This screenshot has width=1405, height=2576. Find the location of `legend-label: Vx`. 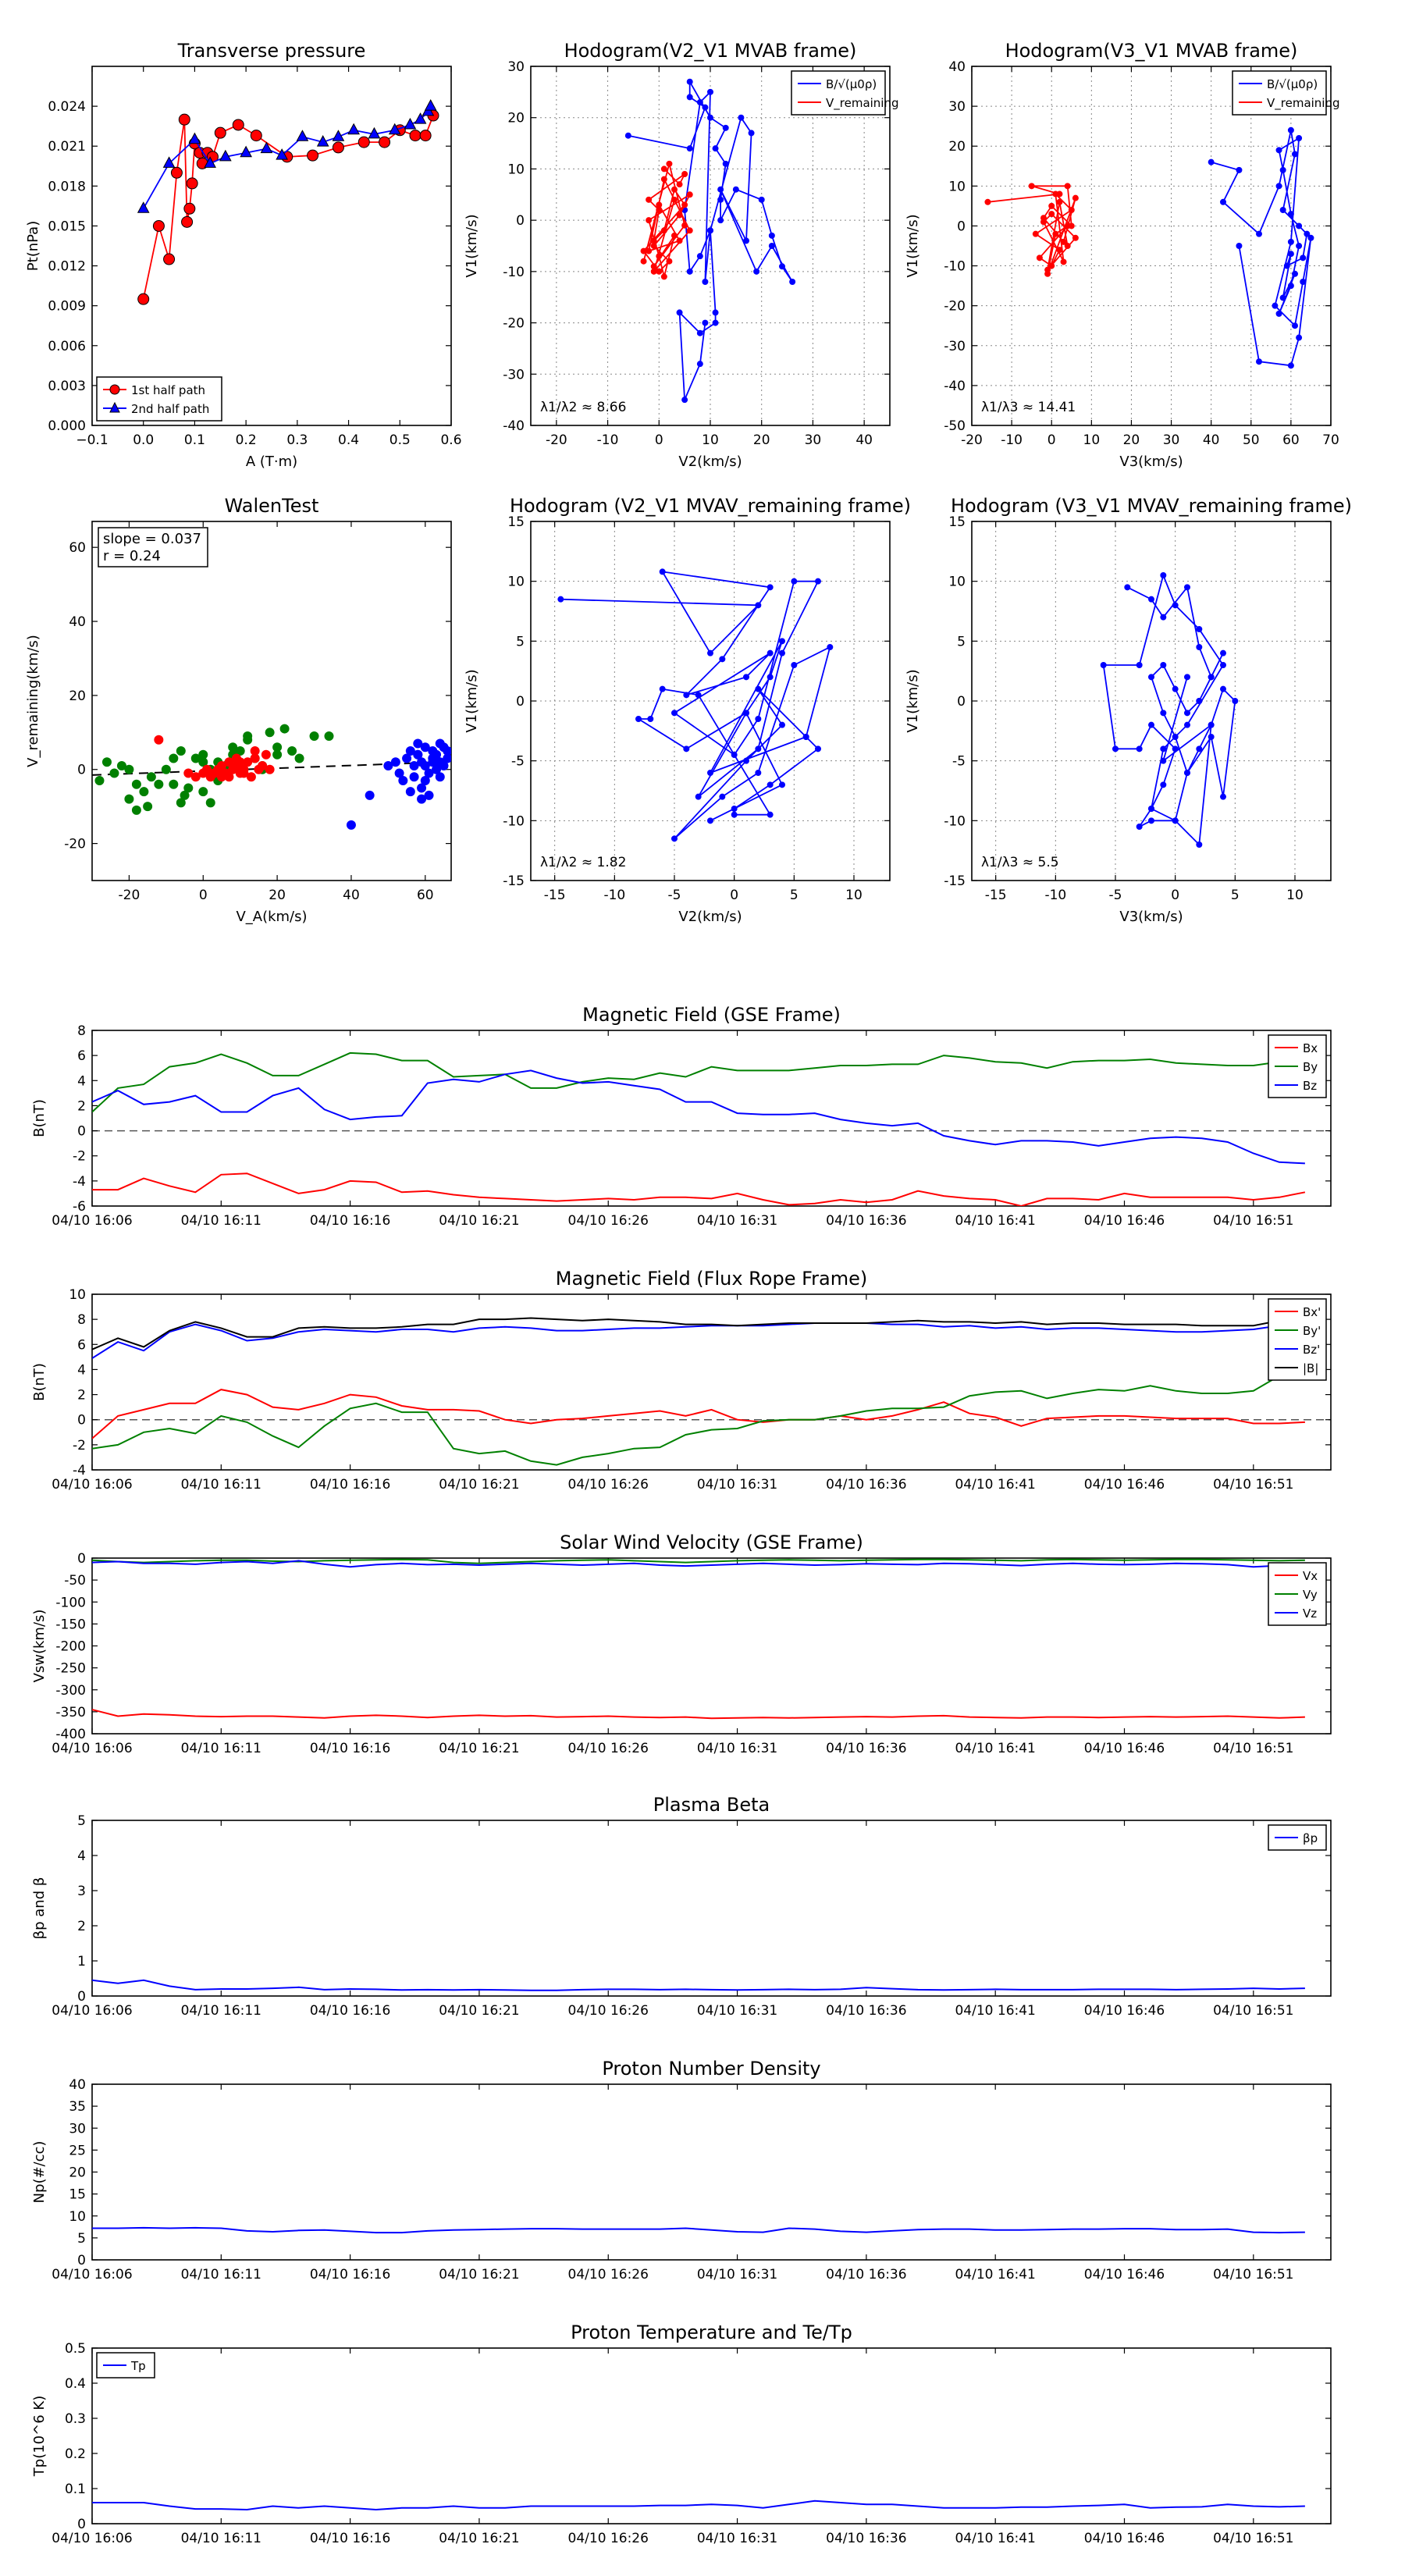

legend-label: Vx is located at coordinates (1310, 1576).